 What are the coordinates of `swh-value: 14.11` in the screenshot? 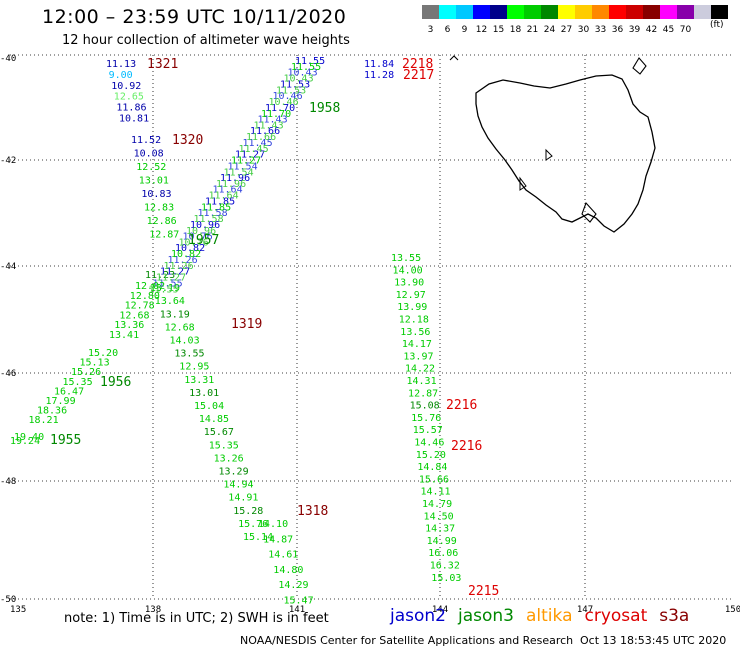 It's located at (435, 492).